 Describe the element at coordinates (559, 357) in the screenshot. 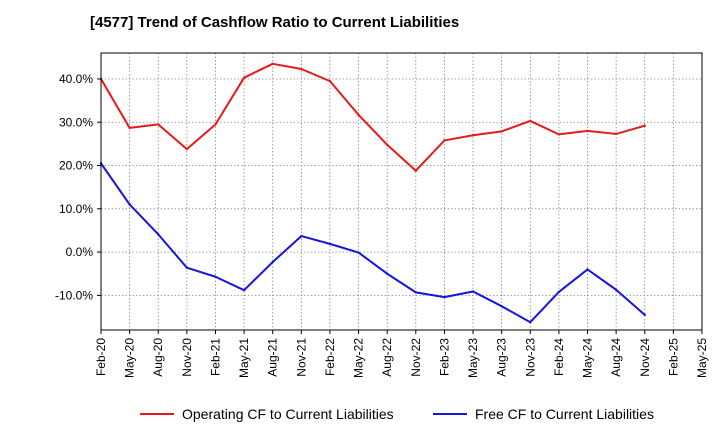

I see `x-tick-label: Feb-24` at that location.